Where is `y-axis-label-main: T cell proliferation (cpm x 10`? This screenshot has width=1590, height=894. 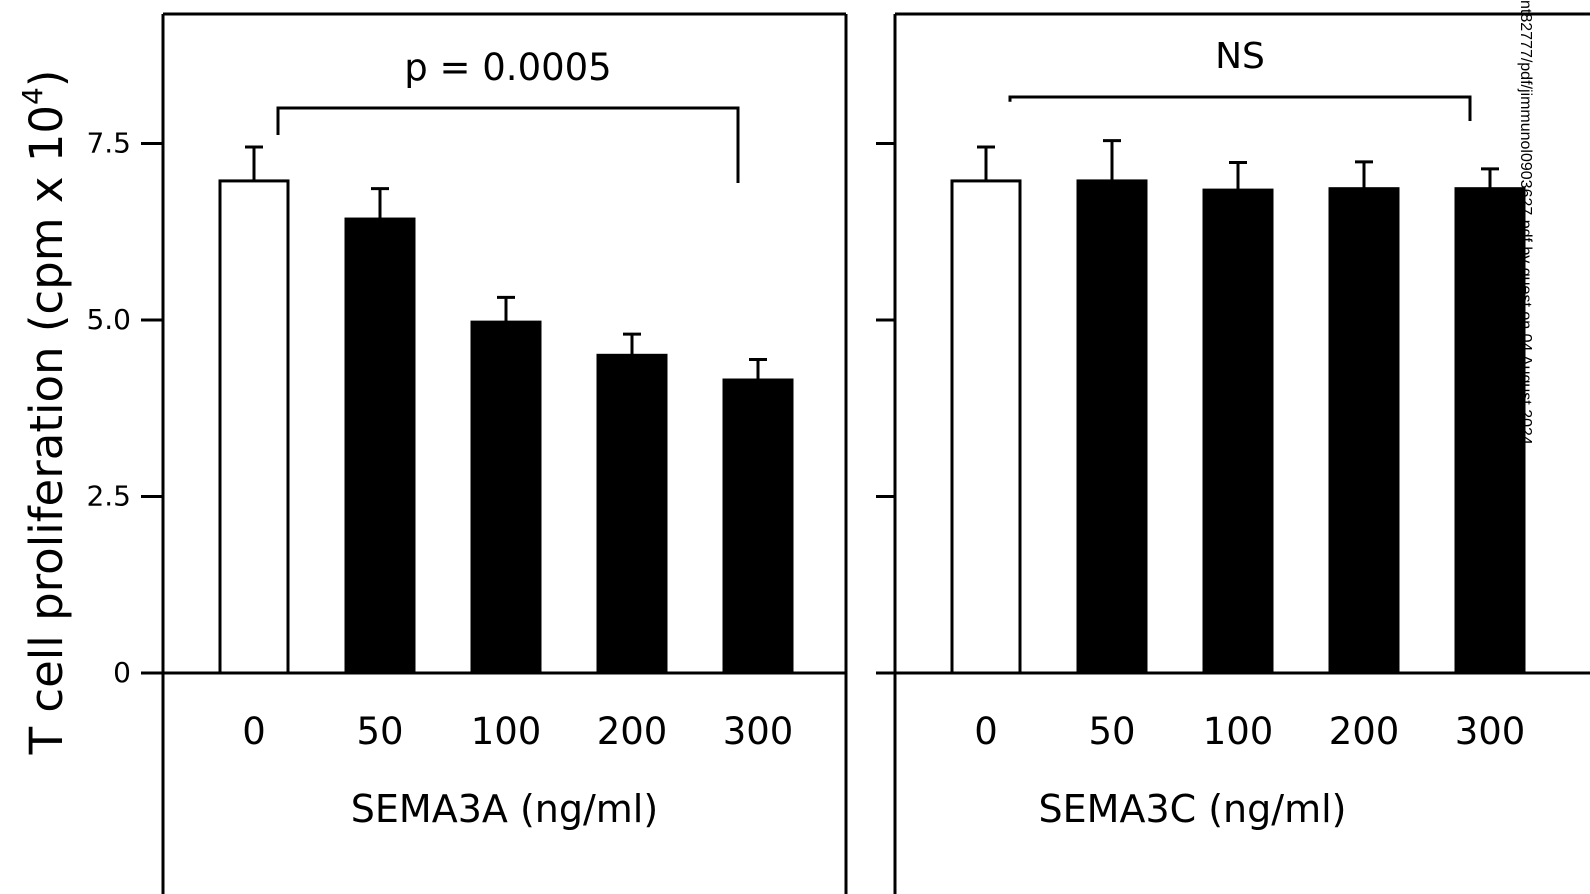 y-axis-label-main: T cell proliferation (cpm x 10 is located at coordinates (46, 430).